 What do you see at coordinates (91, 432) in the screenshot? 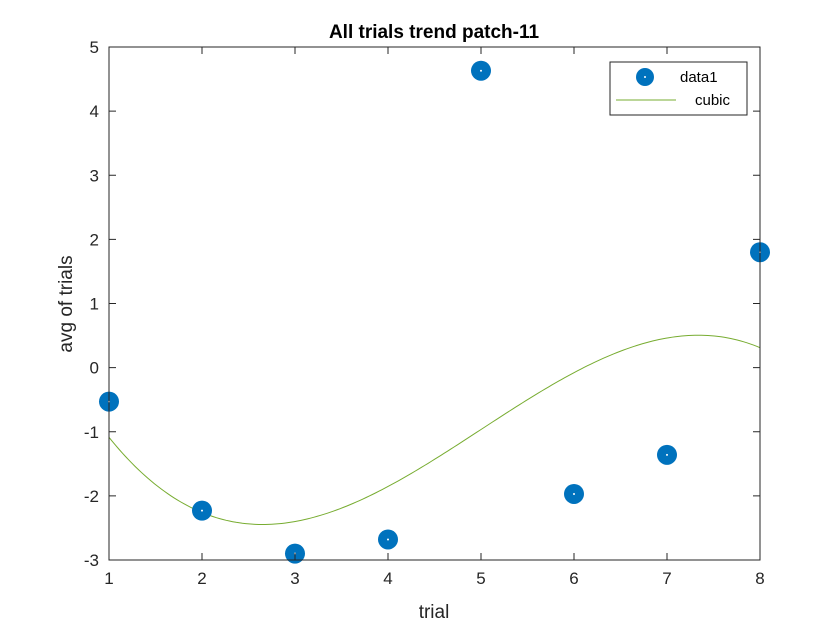
I see `y-tick-label: -1` at bounding box center [91, 432].